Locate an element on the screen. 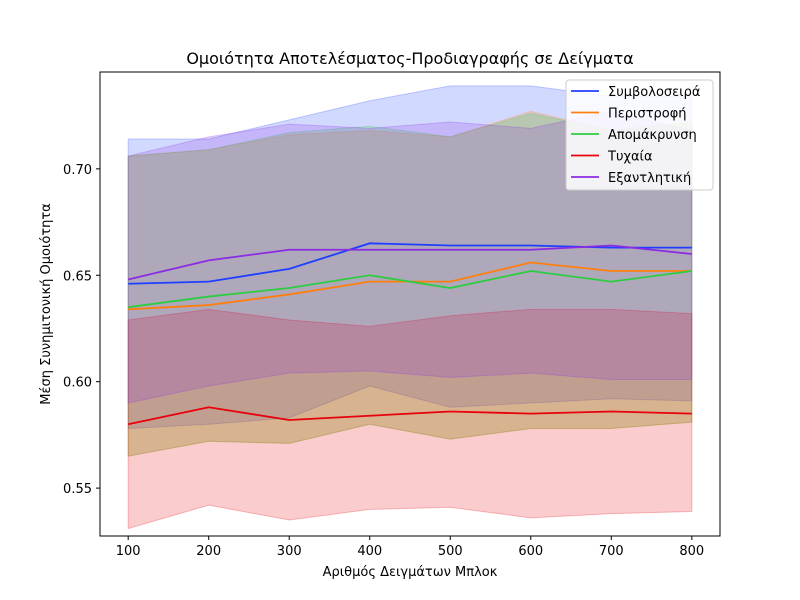 The image size is (800, 600). legend-label-2: Απομάκρυνση is located at coordinates (652, 135).